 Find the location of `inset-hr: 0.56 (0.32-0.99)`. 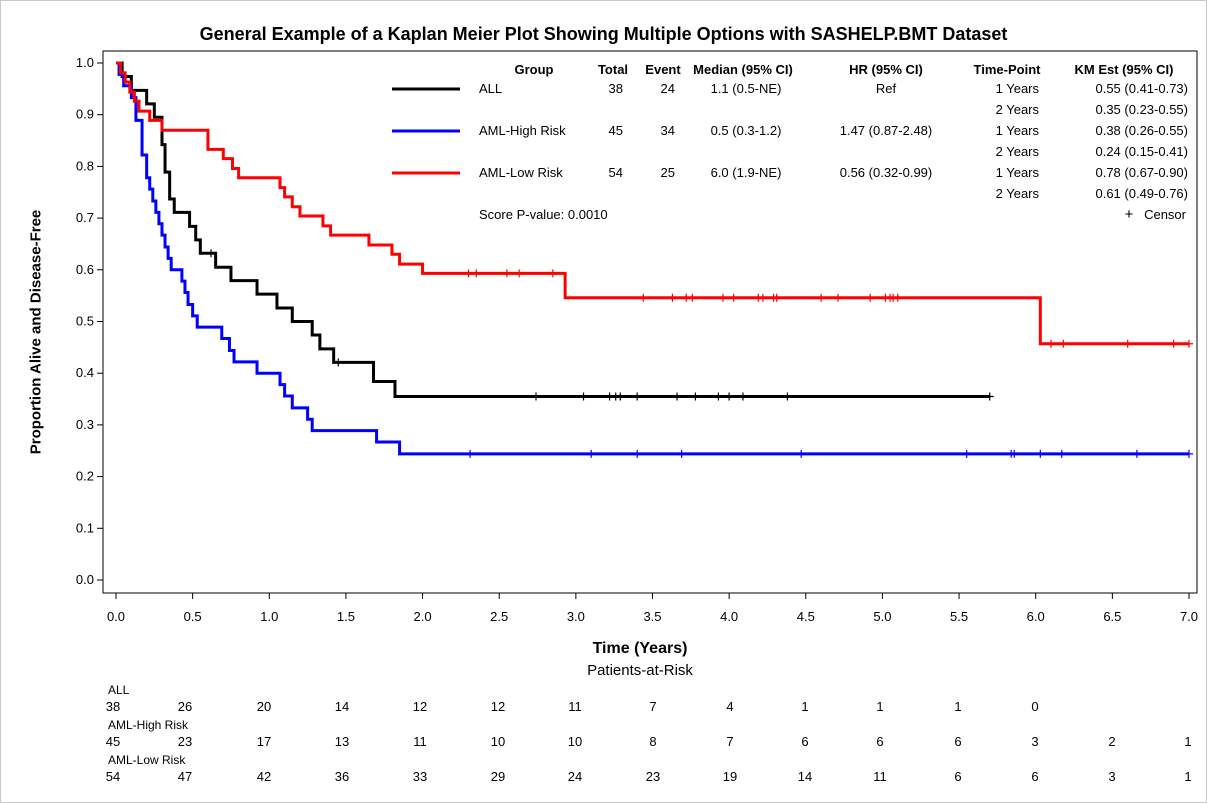

inset-hr: 0.56 (0.32-0.99) is located at coordinates (886, 172).